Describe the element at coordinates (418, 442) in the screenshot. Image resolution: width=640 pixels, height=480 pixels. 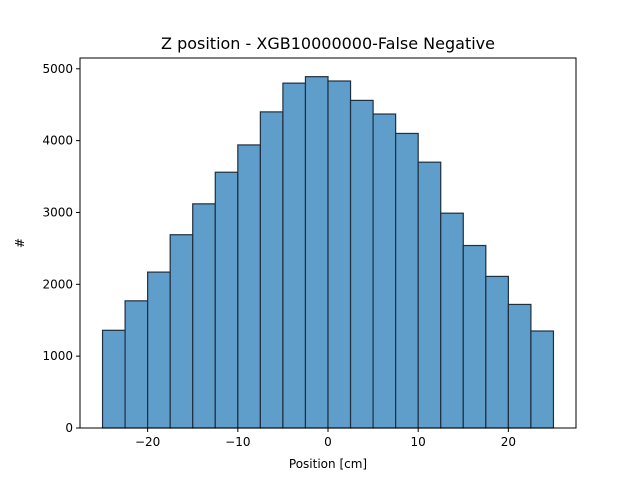
I see `x-tick-label: 10` at that location.